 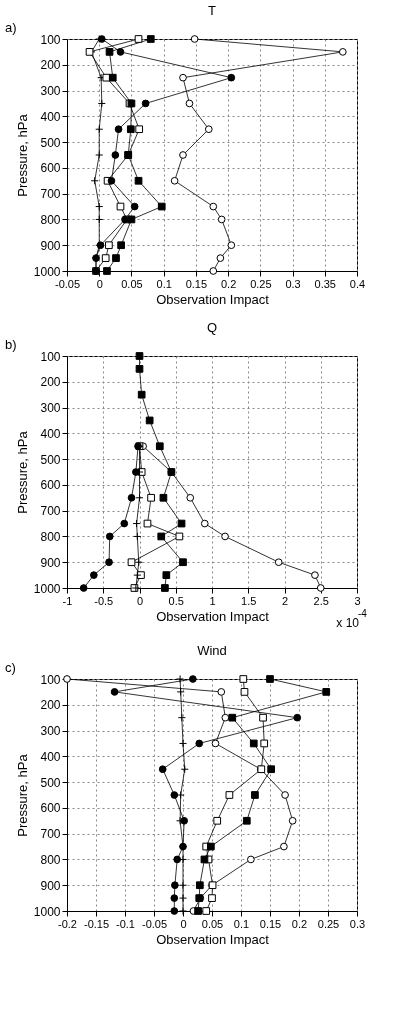 I want to click on chart-title: Wind, so click(x=212, y=650).